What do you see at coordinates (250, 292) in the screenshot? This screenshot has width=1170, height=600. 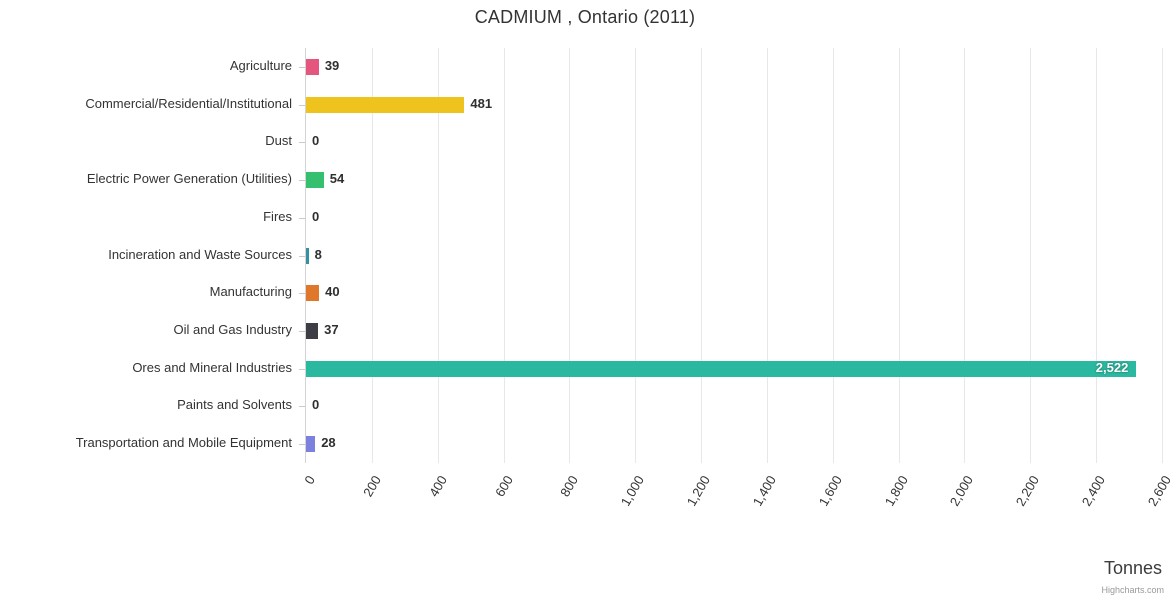 I see `category-label: Manufacturing` at bounding box center [250, 292].